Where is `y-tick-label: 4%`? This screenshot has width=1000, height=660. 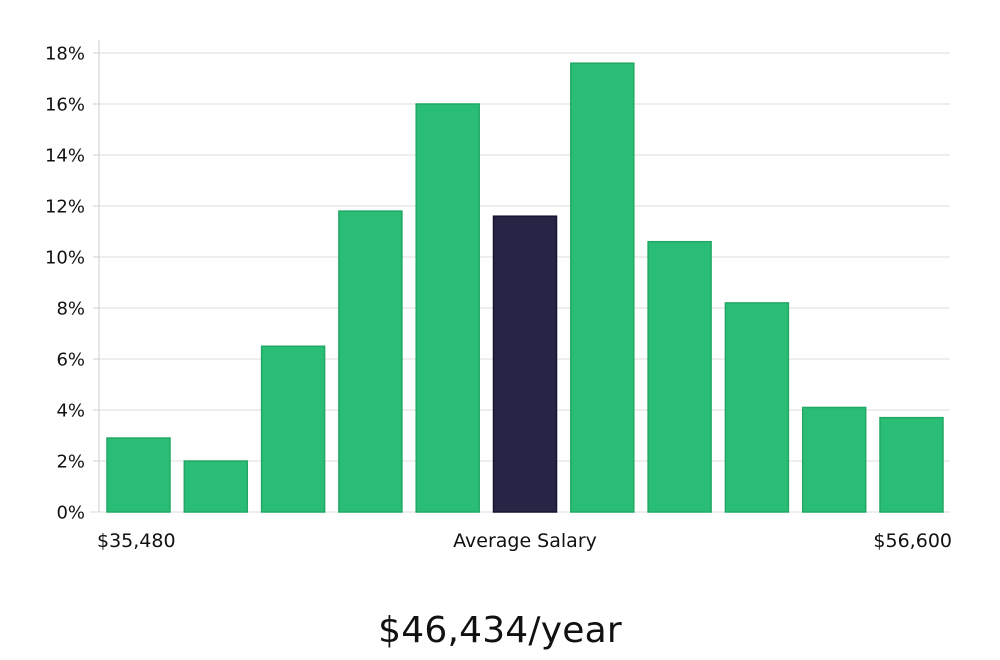
y-tick-label: 4% is located at coordinates (70, 411).